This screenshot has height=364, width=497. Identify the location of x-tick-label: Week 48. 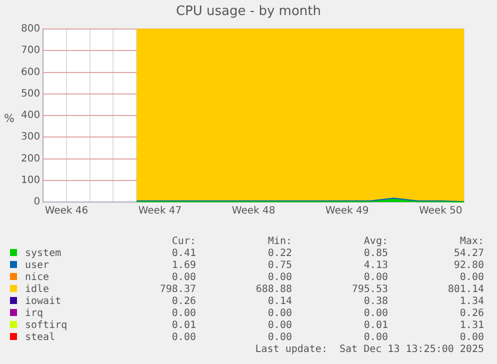
(254, 211).